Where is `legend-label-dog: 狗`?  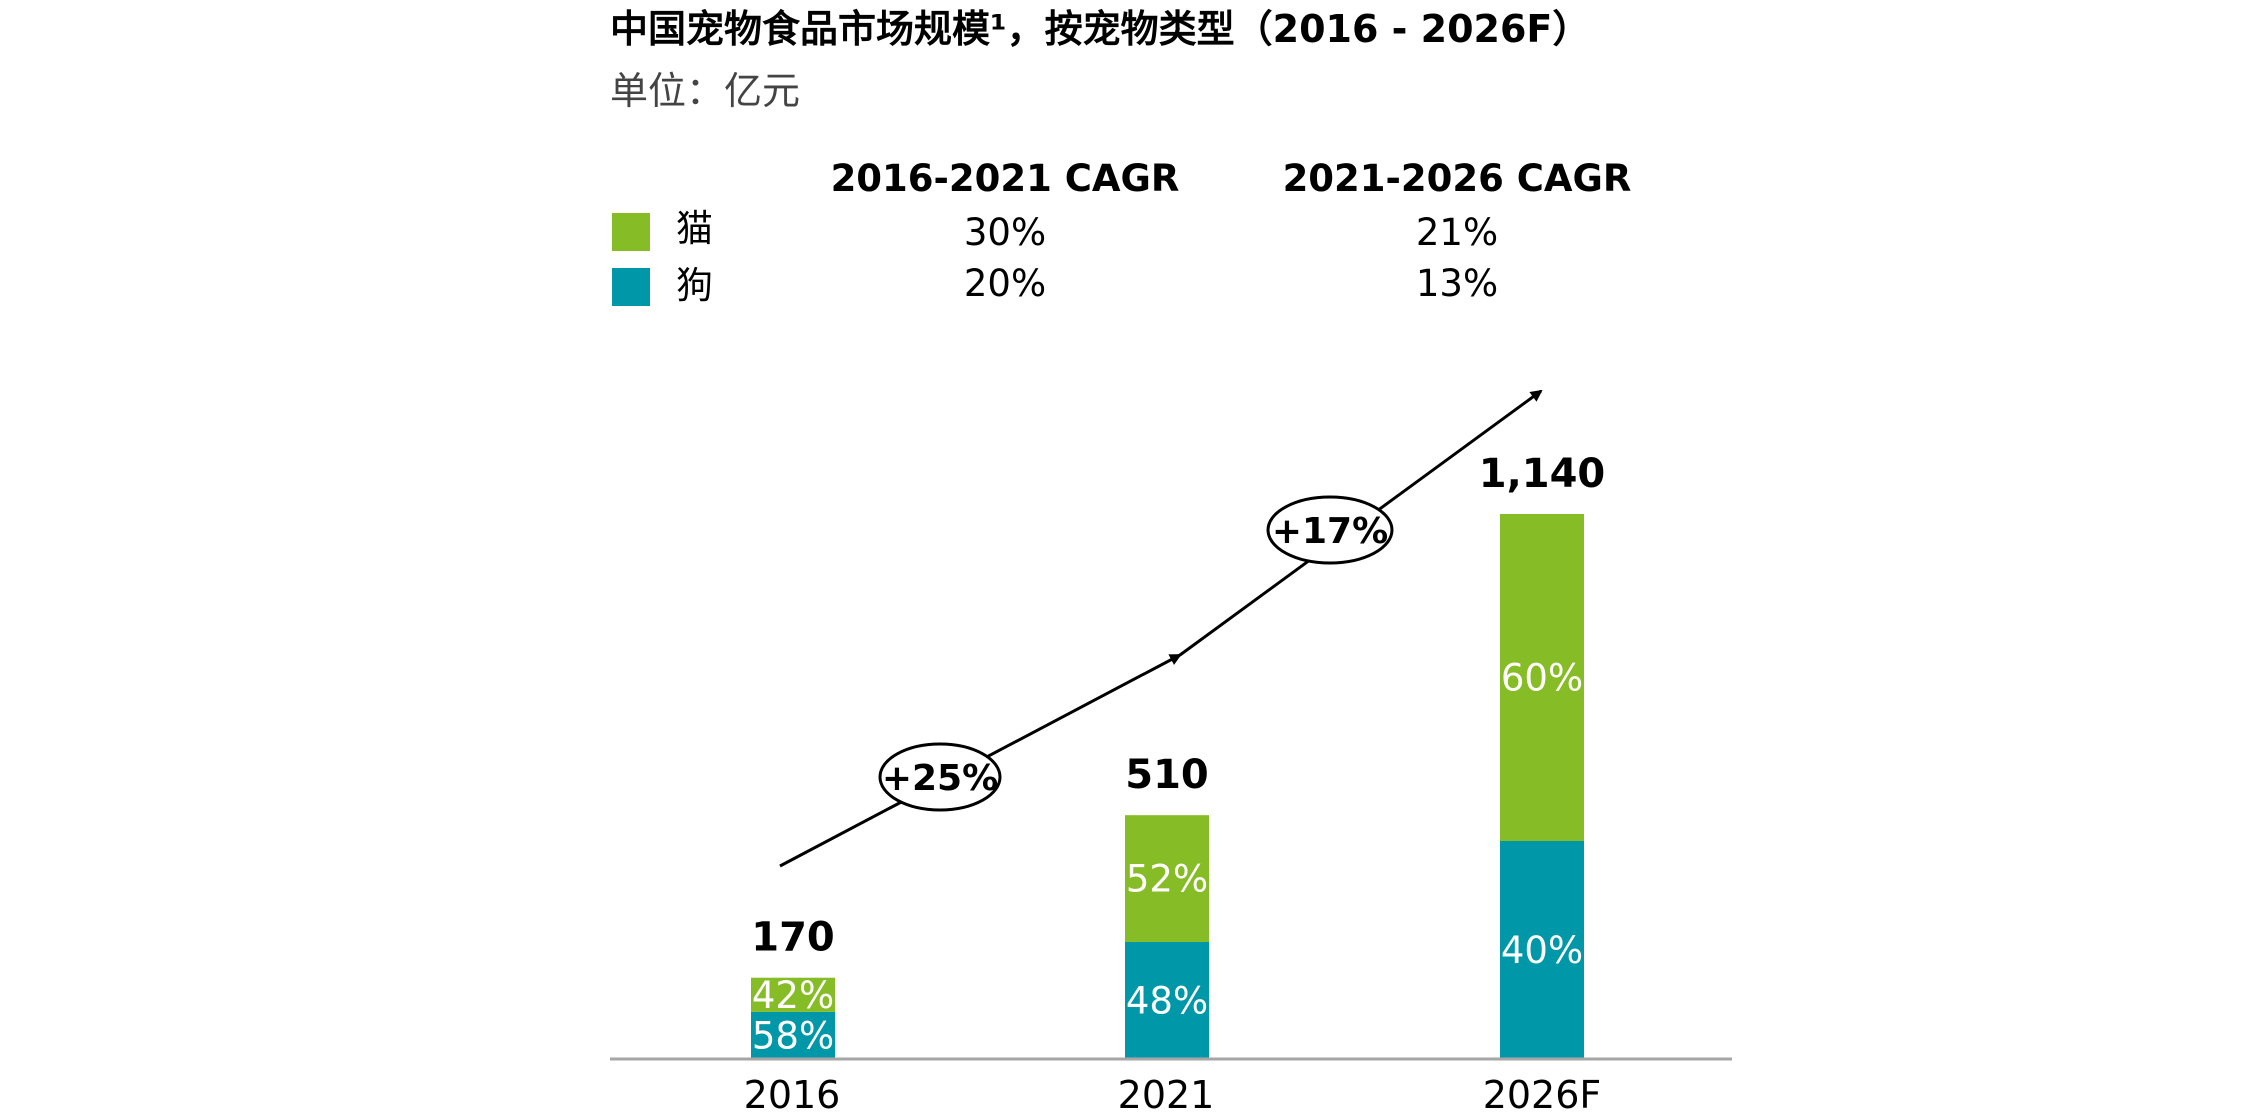 legend-label-dog: 狗 is located at coordinates (694, 285).